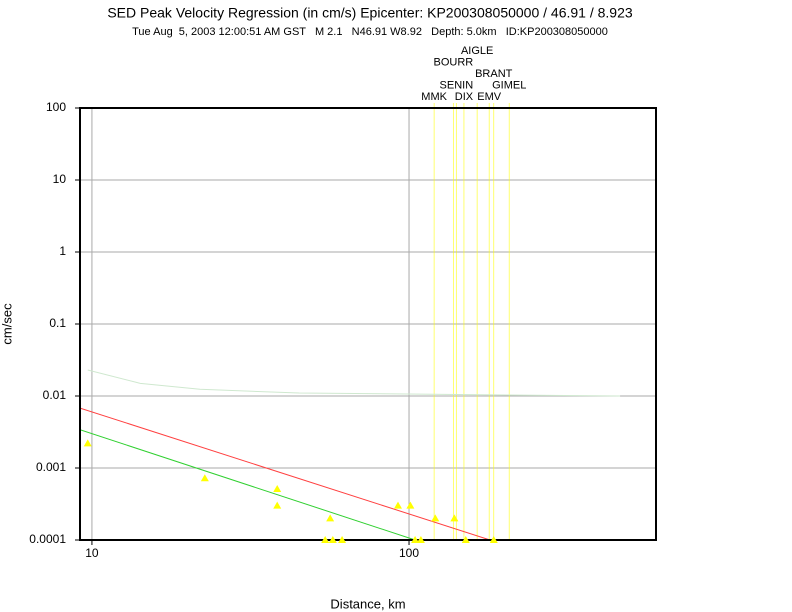  I want to click on station-label: EMV, so click(489, 97).